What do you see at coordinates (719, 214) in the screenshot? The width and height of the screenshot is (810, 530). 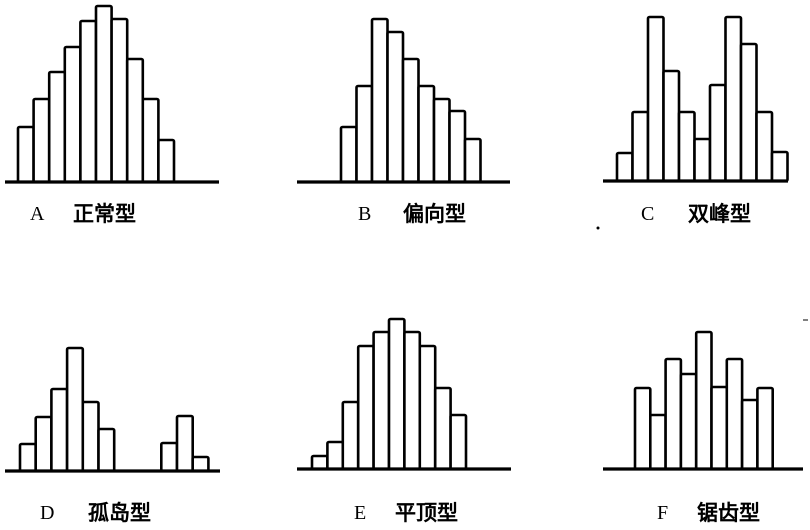 I see `panel-c-name: 双峰型` at bounding box center [719, 214].